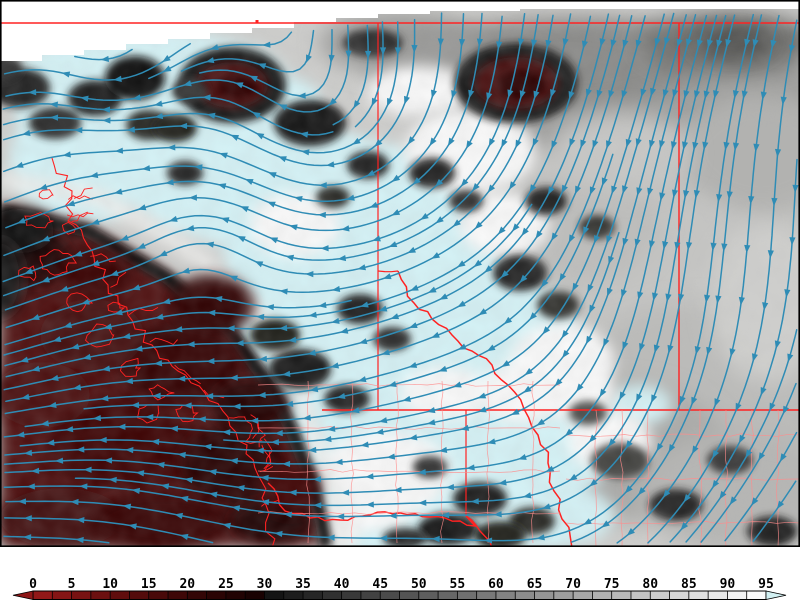  What do you see at coordinates (226, 584) in the screenshot?
I see `colorbar-tick-label: 25` at bounding box center [226, 584].